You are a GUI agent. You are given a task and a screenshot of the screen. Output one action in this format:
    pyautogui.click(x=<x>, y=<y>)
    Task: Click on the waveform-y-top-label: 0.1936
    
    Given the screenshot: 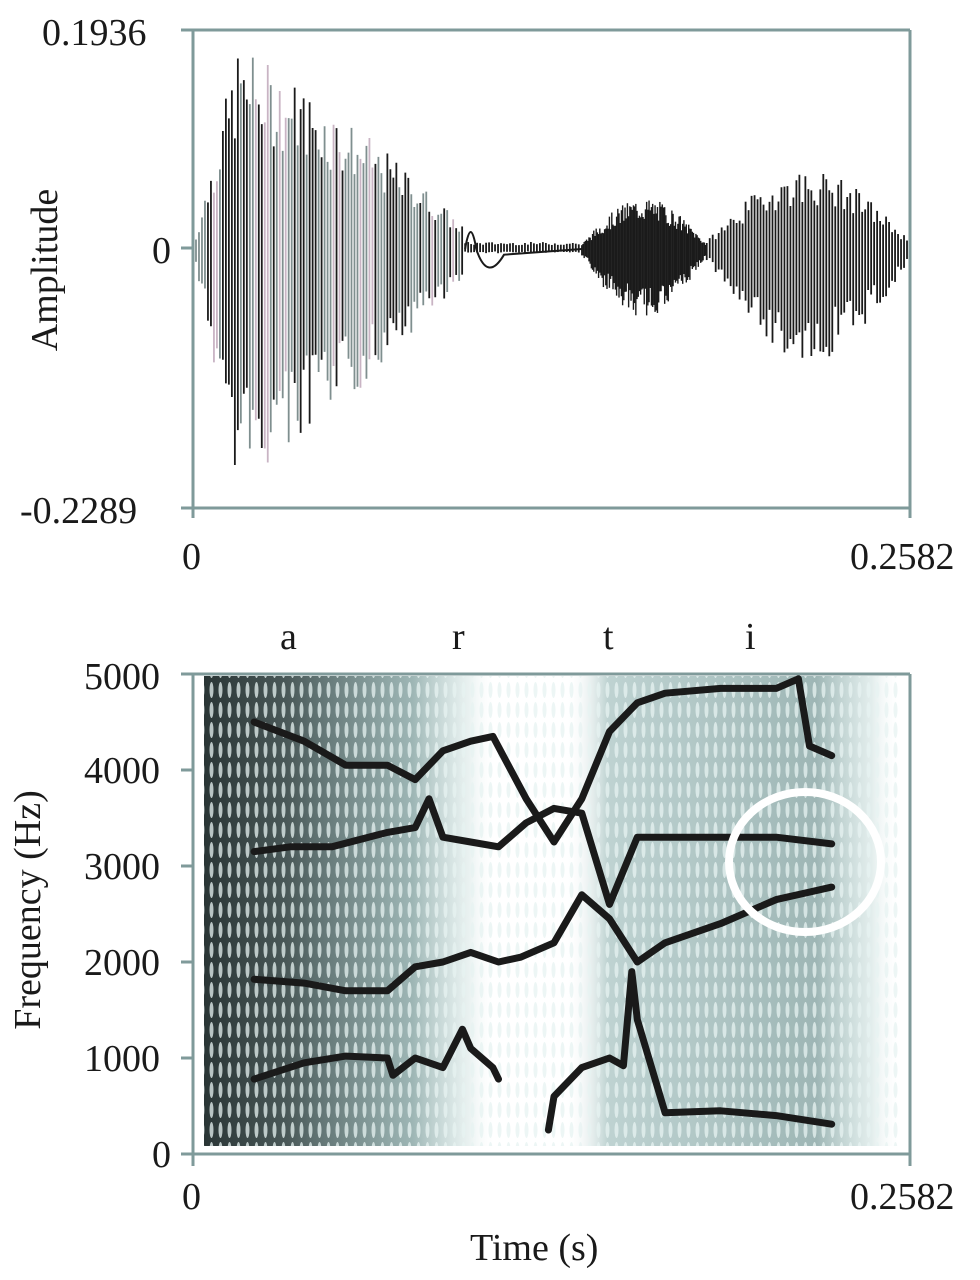 What is the action you would take?
    pyautogui.click(x=94, y=33)
    